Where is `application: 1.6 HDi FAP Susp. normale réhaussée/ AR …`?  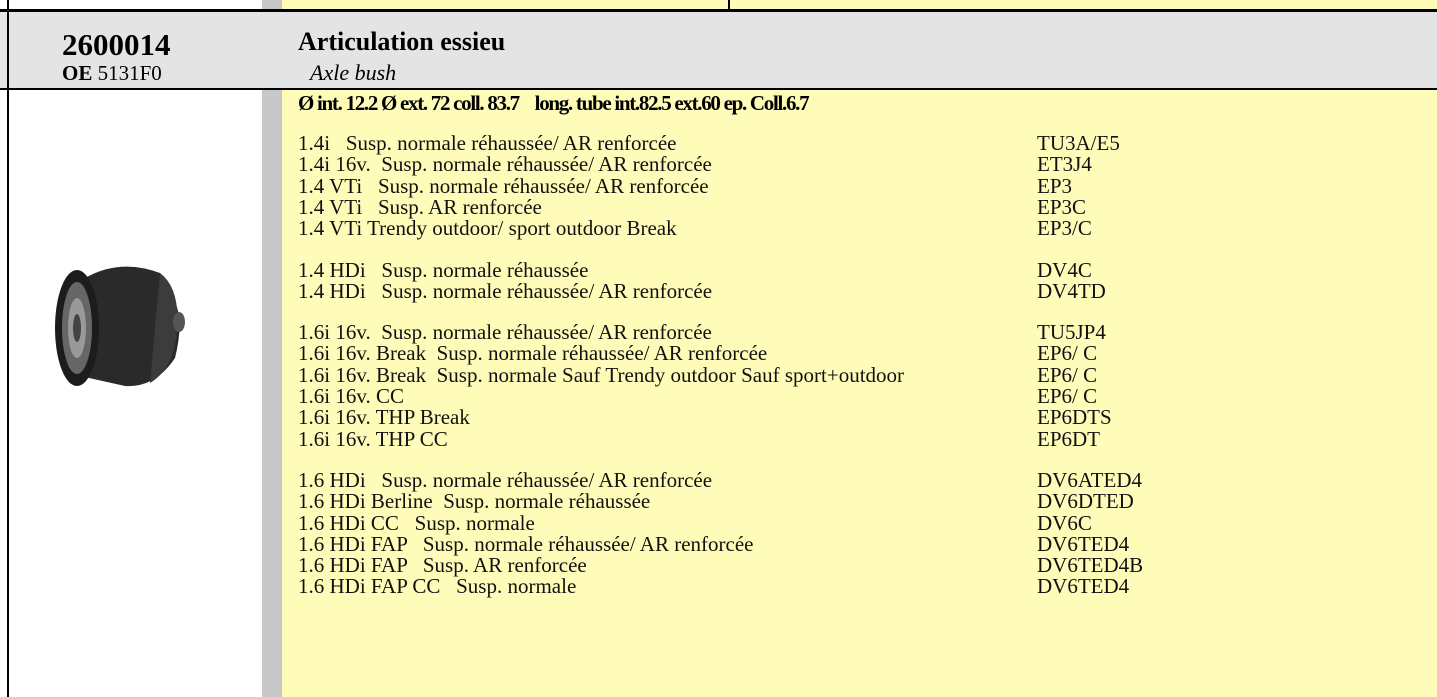 application: 1.6 HDi FAP Susp. normale réhaussée/ AR … is located at coordinates (526, 543).